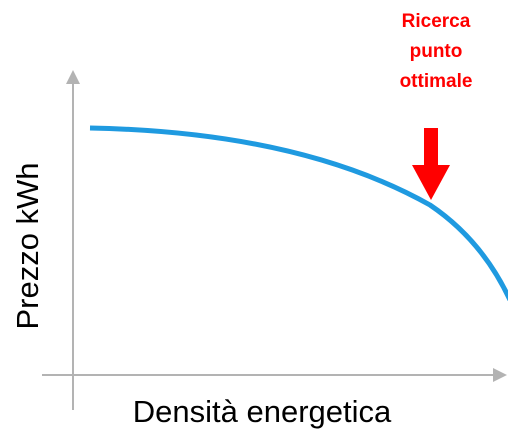 Image resolution: width=508 pixels, height=433 pixels. I want to click on red-arrow, so click(431, 164).